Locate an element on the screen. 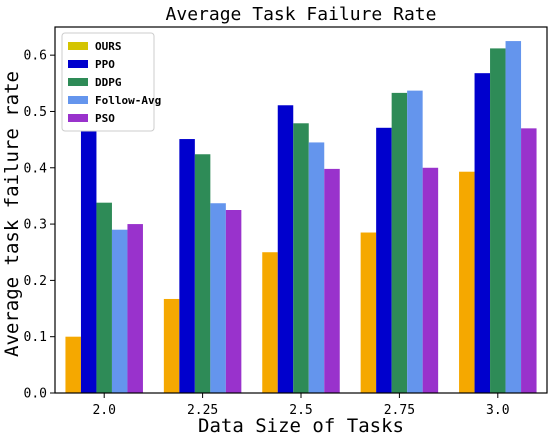  y-tick-label: 0.2 is located at coordinates (35, 281).